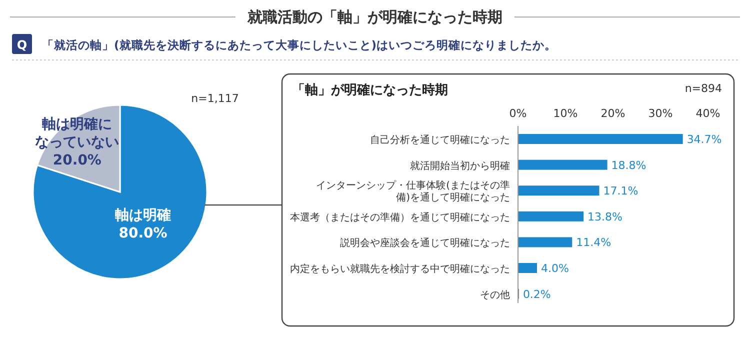 Image resolution: width=750 pixels, height=340 pixels. What do you see at coordinates (299, 45) in the screenshot?
I see `text: 「就活の軸」(就職先を決断するにあたって大事にしたいこと)はいつごろ明確になりましたか。` at bounding box center [299, 45].